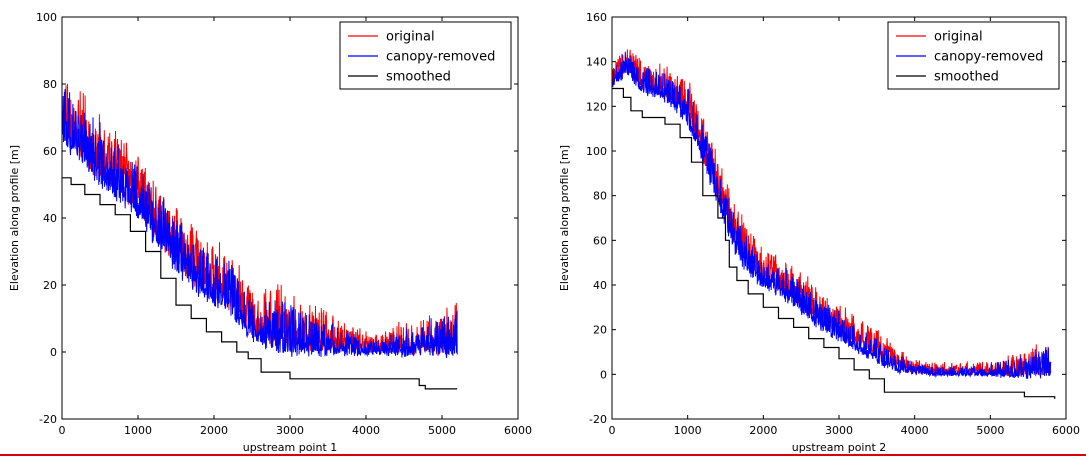 This screenshot has width=1086, height=458. I want to click on legend-1: original canopy-removed smoothed, so click(425, 55).